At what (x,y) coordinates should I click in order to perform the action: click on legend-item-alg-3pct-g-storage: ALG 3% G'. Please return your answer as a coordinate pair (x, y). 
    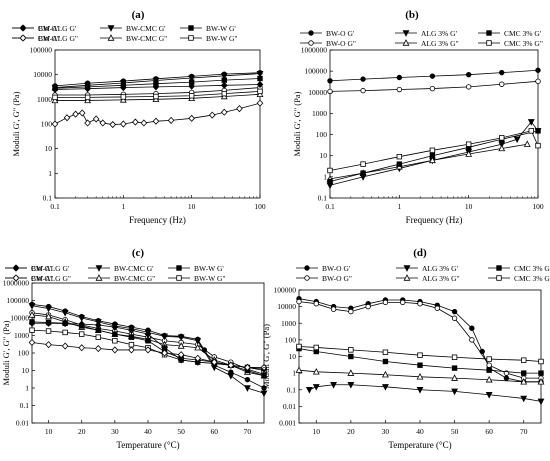
    Looking at the image, I should click on (427, 268).